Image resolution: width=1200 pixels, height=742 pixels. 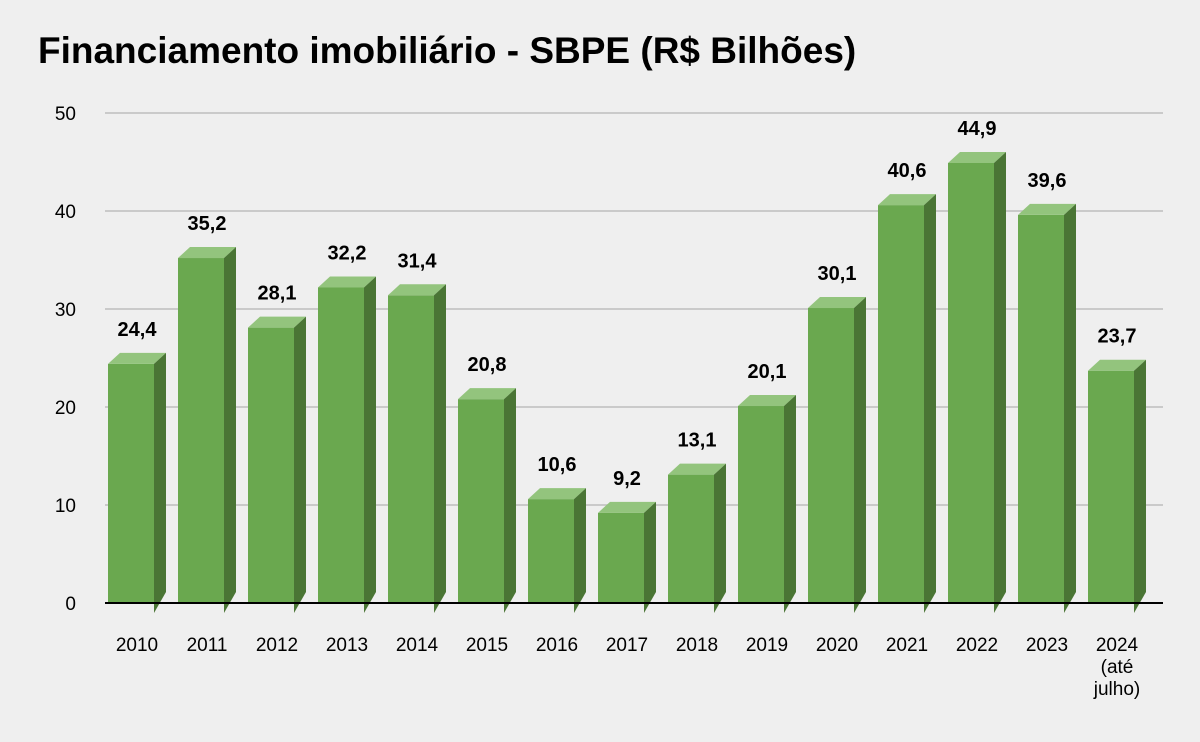 What do you see at coordinates (977, 645) in the screenshot?
I see `x-tick-label: 2022` at bounding box center [977, 645].